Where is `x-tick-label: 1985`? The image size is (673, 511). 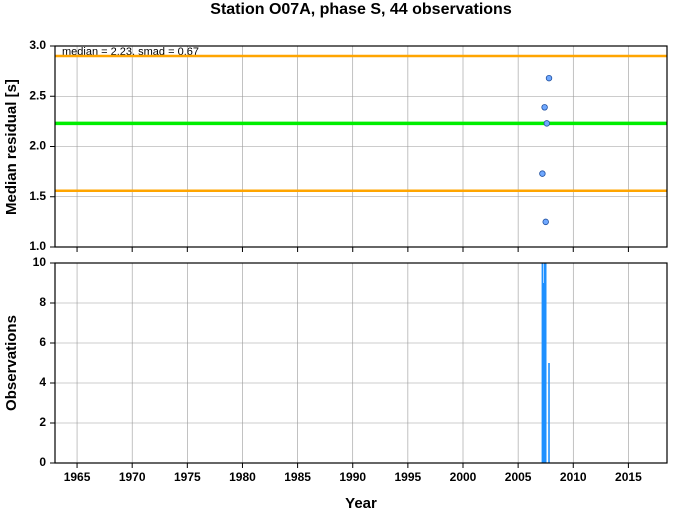
x-tick-label: 1985 is located at coordinates (297, 477).